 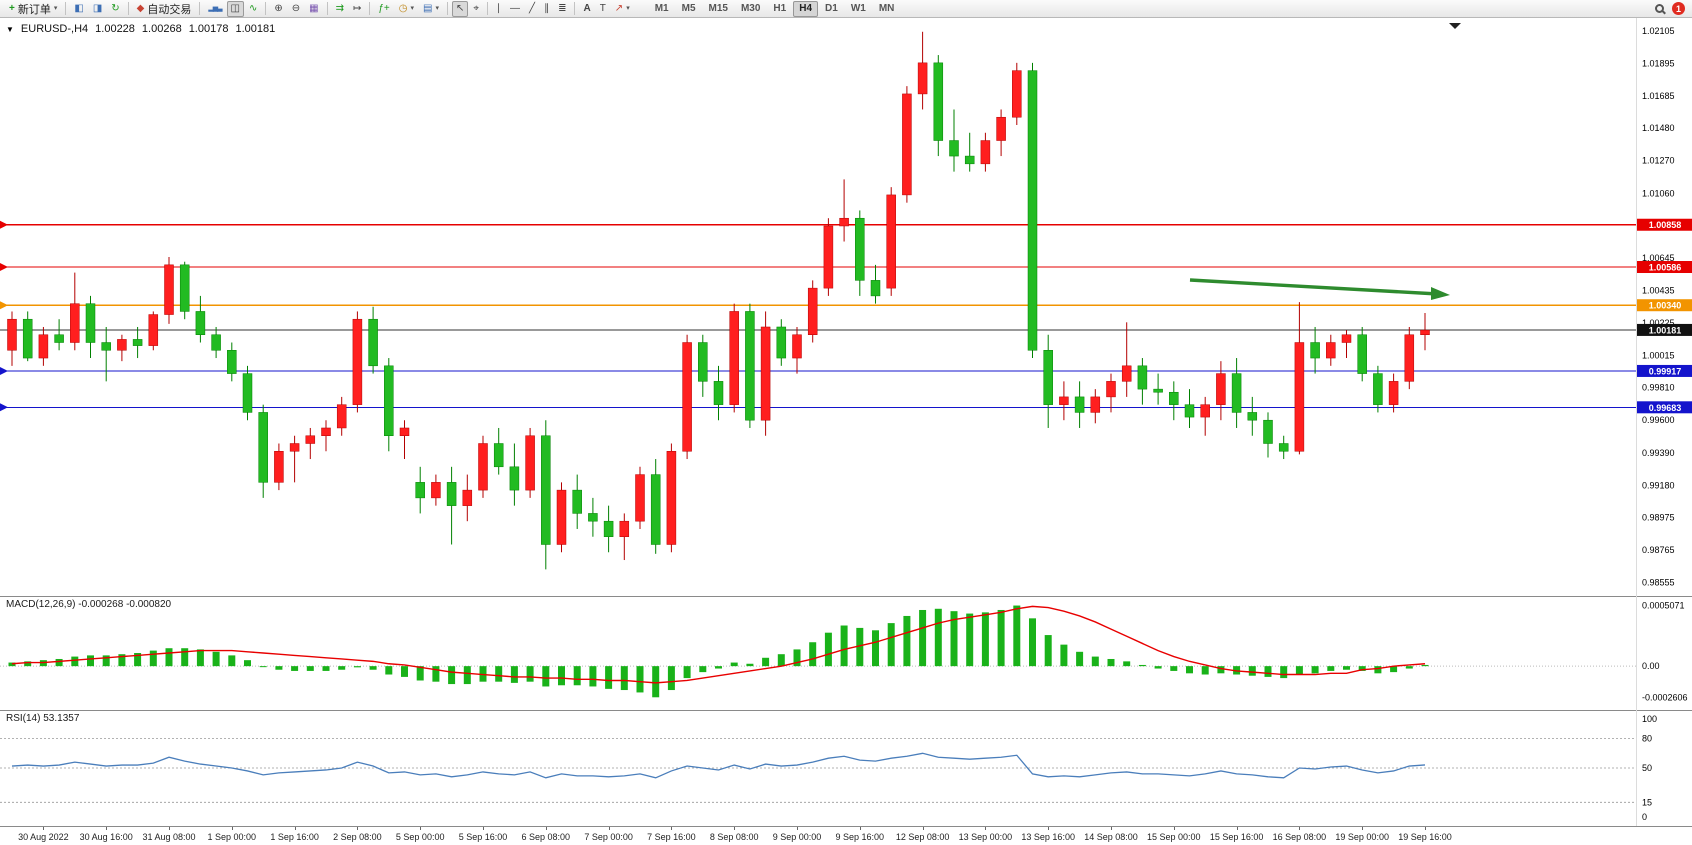 What do you see at coordinates (476, 9) in the screenshot?
I see `crosshair-button: ⌖` at bounding box center [476, 9].